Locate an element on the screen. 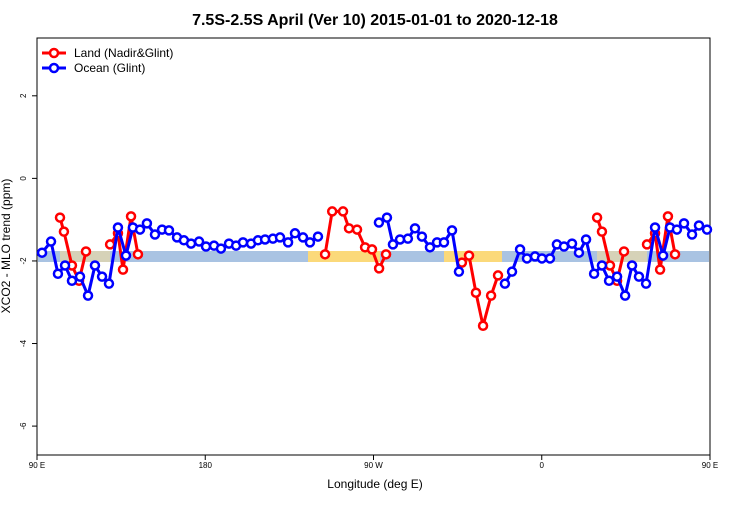 This screenshot has height=505, width=750. y-axis-label: XCO2 - MLO trend (ppm) is located at coordinates (6, 246).